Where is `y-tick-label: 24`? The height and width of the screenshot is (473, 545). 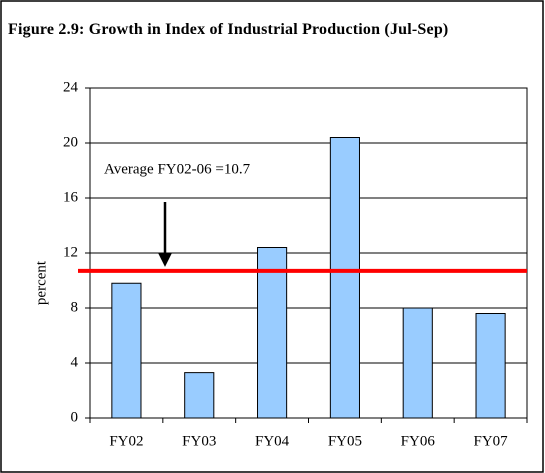 y-tick-label: 24 is located at coordinates (71, 87).